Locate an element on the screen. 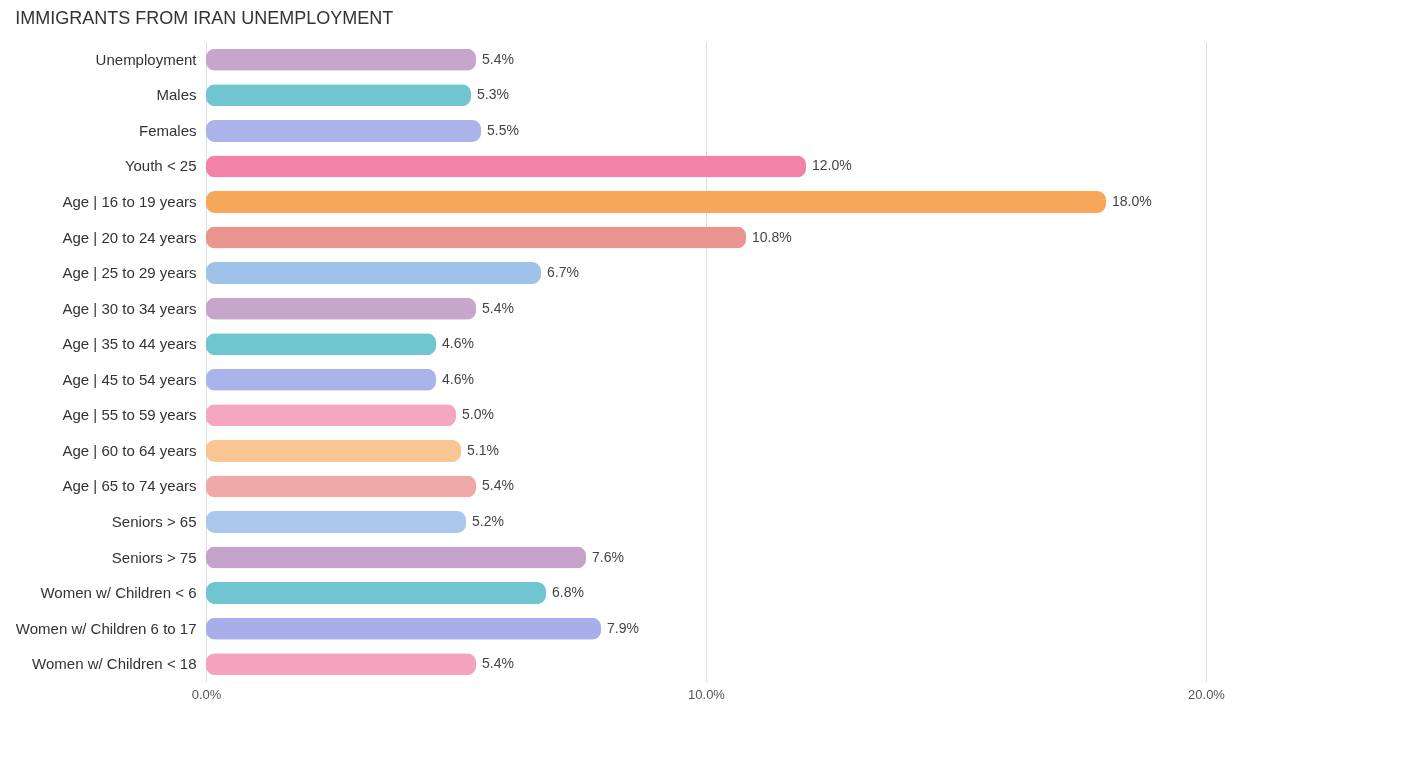  y-tick-label: Age | 55 to 59 years is located at coordinates (129, 415).